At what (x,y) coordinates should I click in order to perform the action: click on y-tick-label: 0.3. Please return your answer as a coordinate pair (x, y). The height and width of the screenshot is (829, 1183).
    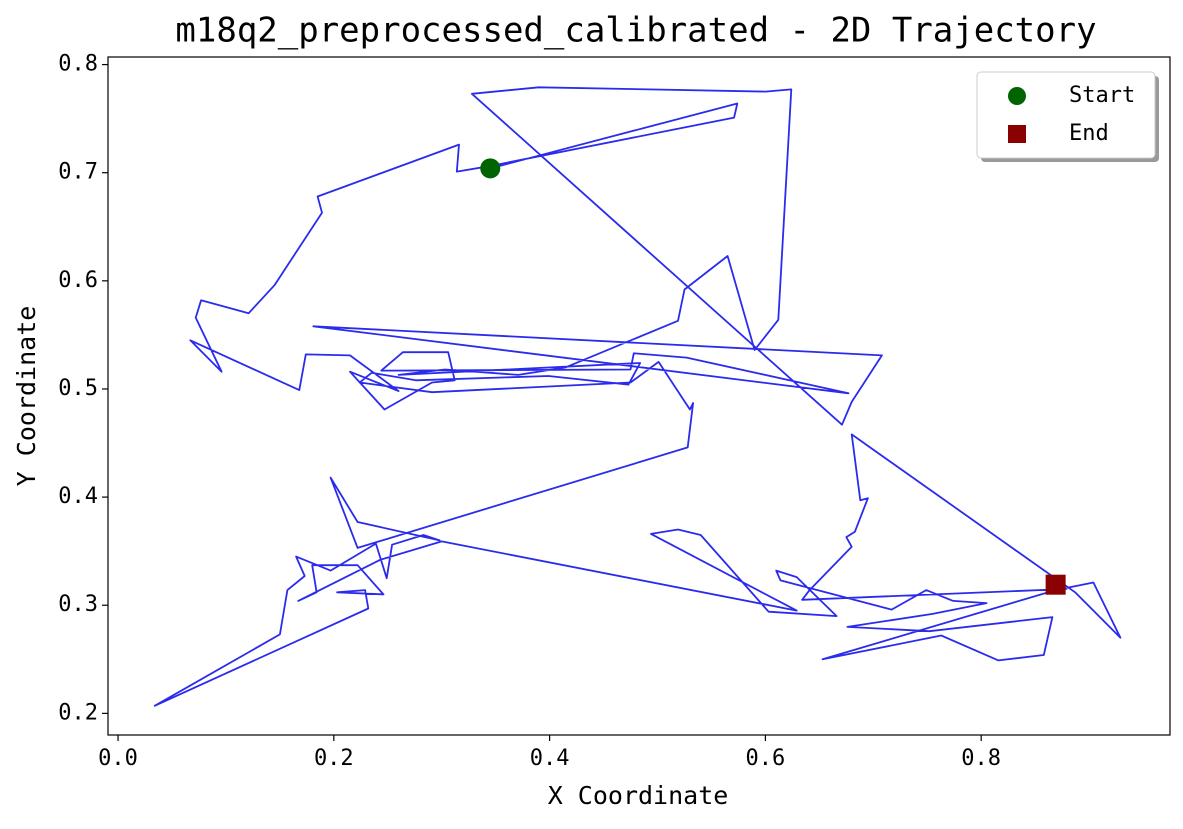
    Looking at the image, I should click on (78, 604).